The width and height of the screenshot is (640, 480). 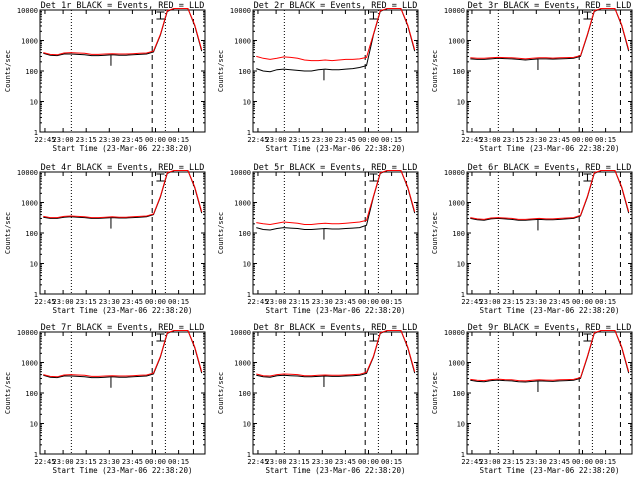 I want to click on chart-title: Det 9r BLACK = Events, RED = LLD, so click(x=550, y=328).